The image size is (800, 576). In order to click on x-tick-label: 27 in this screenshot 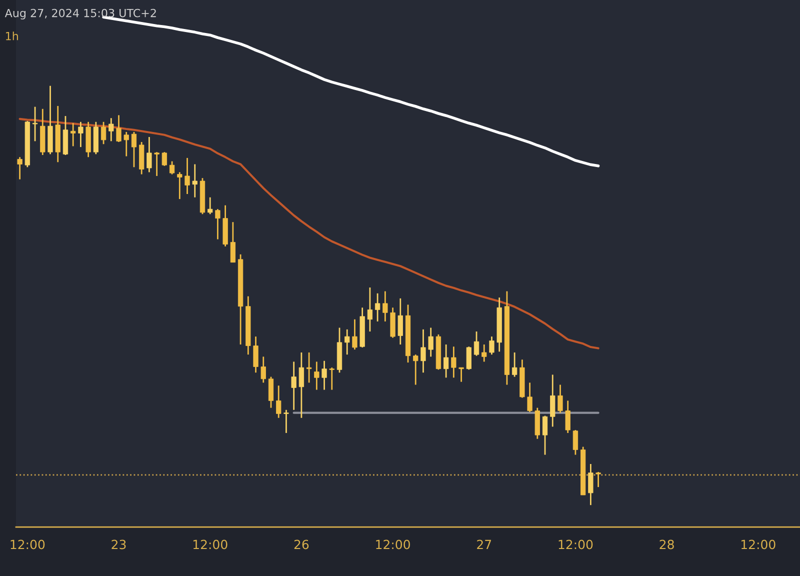, I will do `click(484, 545)`.